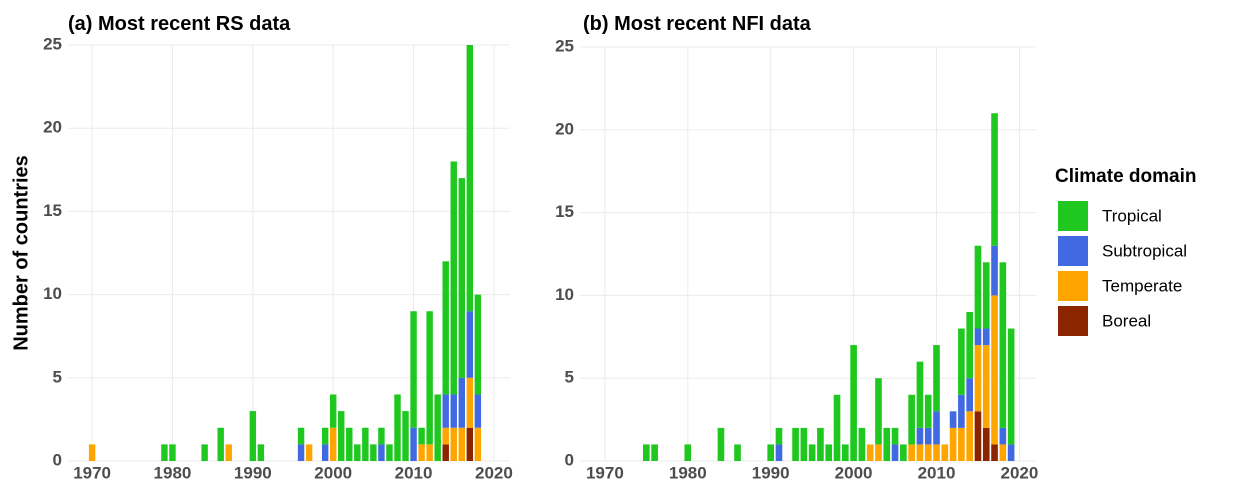 This screenshot has width=1245, height=486. Describe the element at coordinates (173, 472) in the screenshot. I see `x-tick-label: 1980` at that location.